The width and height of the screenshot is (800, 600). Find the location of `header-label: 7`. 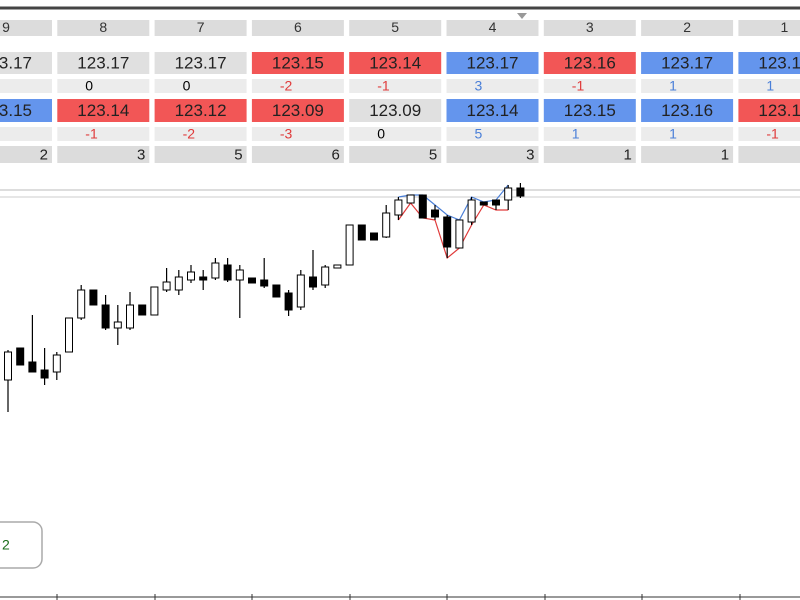

header-label: 7 is located at coordinates (201, 27).